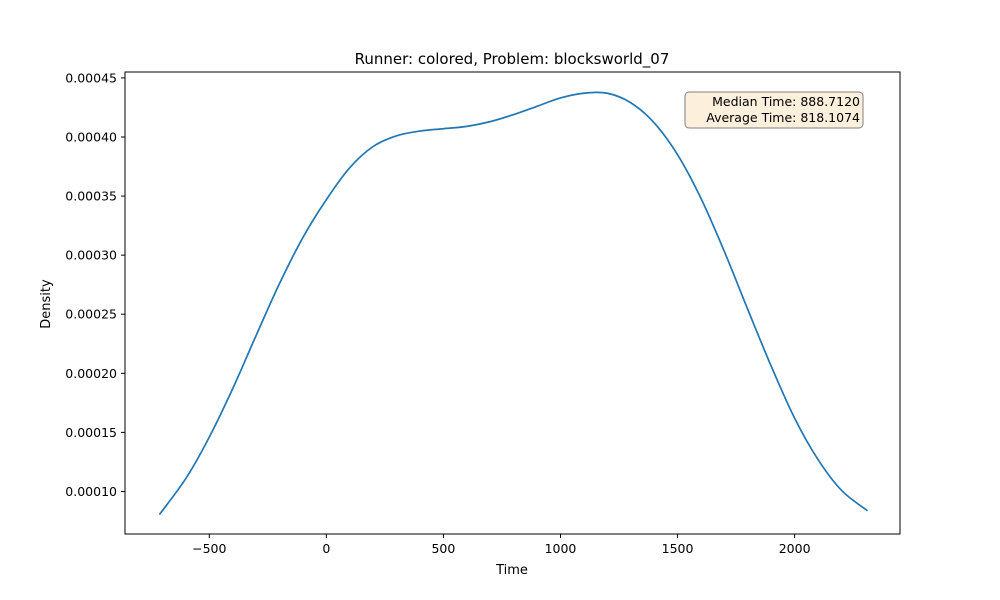 Image resolution: width=1000 pixels, height=600 pixels. Describe the element at coordinates (795, 548) in the screenshot. I see `x-tick-label: 2000` at that location.